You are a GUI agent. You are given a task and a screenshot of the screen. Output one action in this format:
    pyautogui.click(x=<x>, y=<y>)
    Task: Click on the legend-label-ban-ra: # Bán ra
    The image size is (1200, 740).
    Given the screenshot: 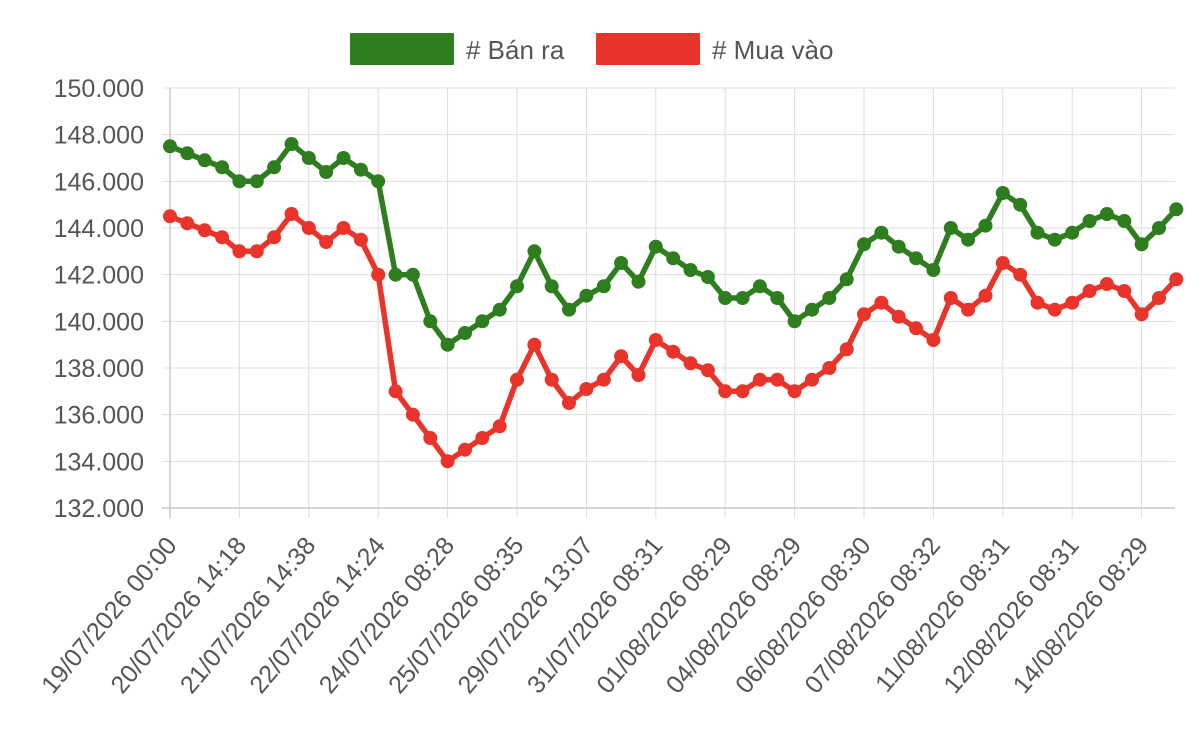 What is the action you would take?
    pyautogui.click(x=515, y=50)
    